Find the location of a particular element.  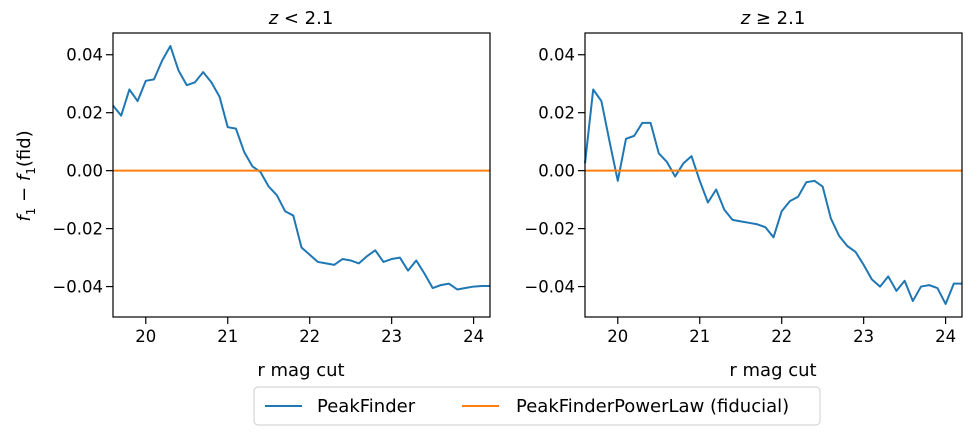

x-axis-label-right: r mag cut is located at coordinates (772, 370).